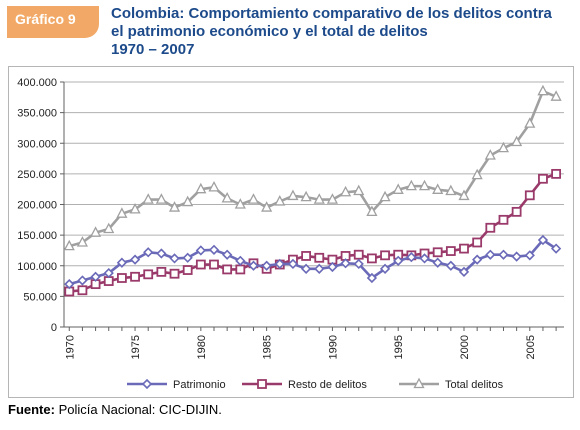  What do you see at coordinates (37, 144) in the screenshot?
I see `y-tick-label: 300.000` at bounding box center [37, 144].